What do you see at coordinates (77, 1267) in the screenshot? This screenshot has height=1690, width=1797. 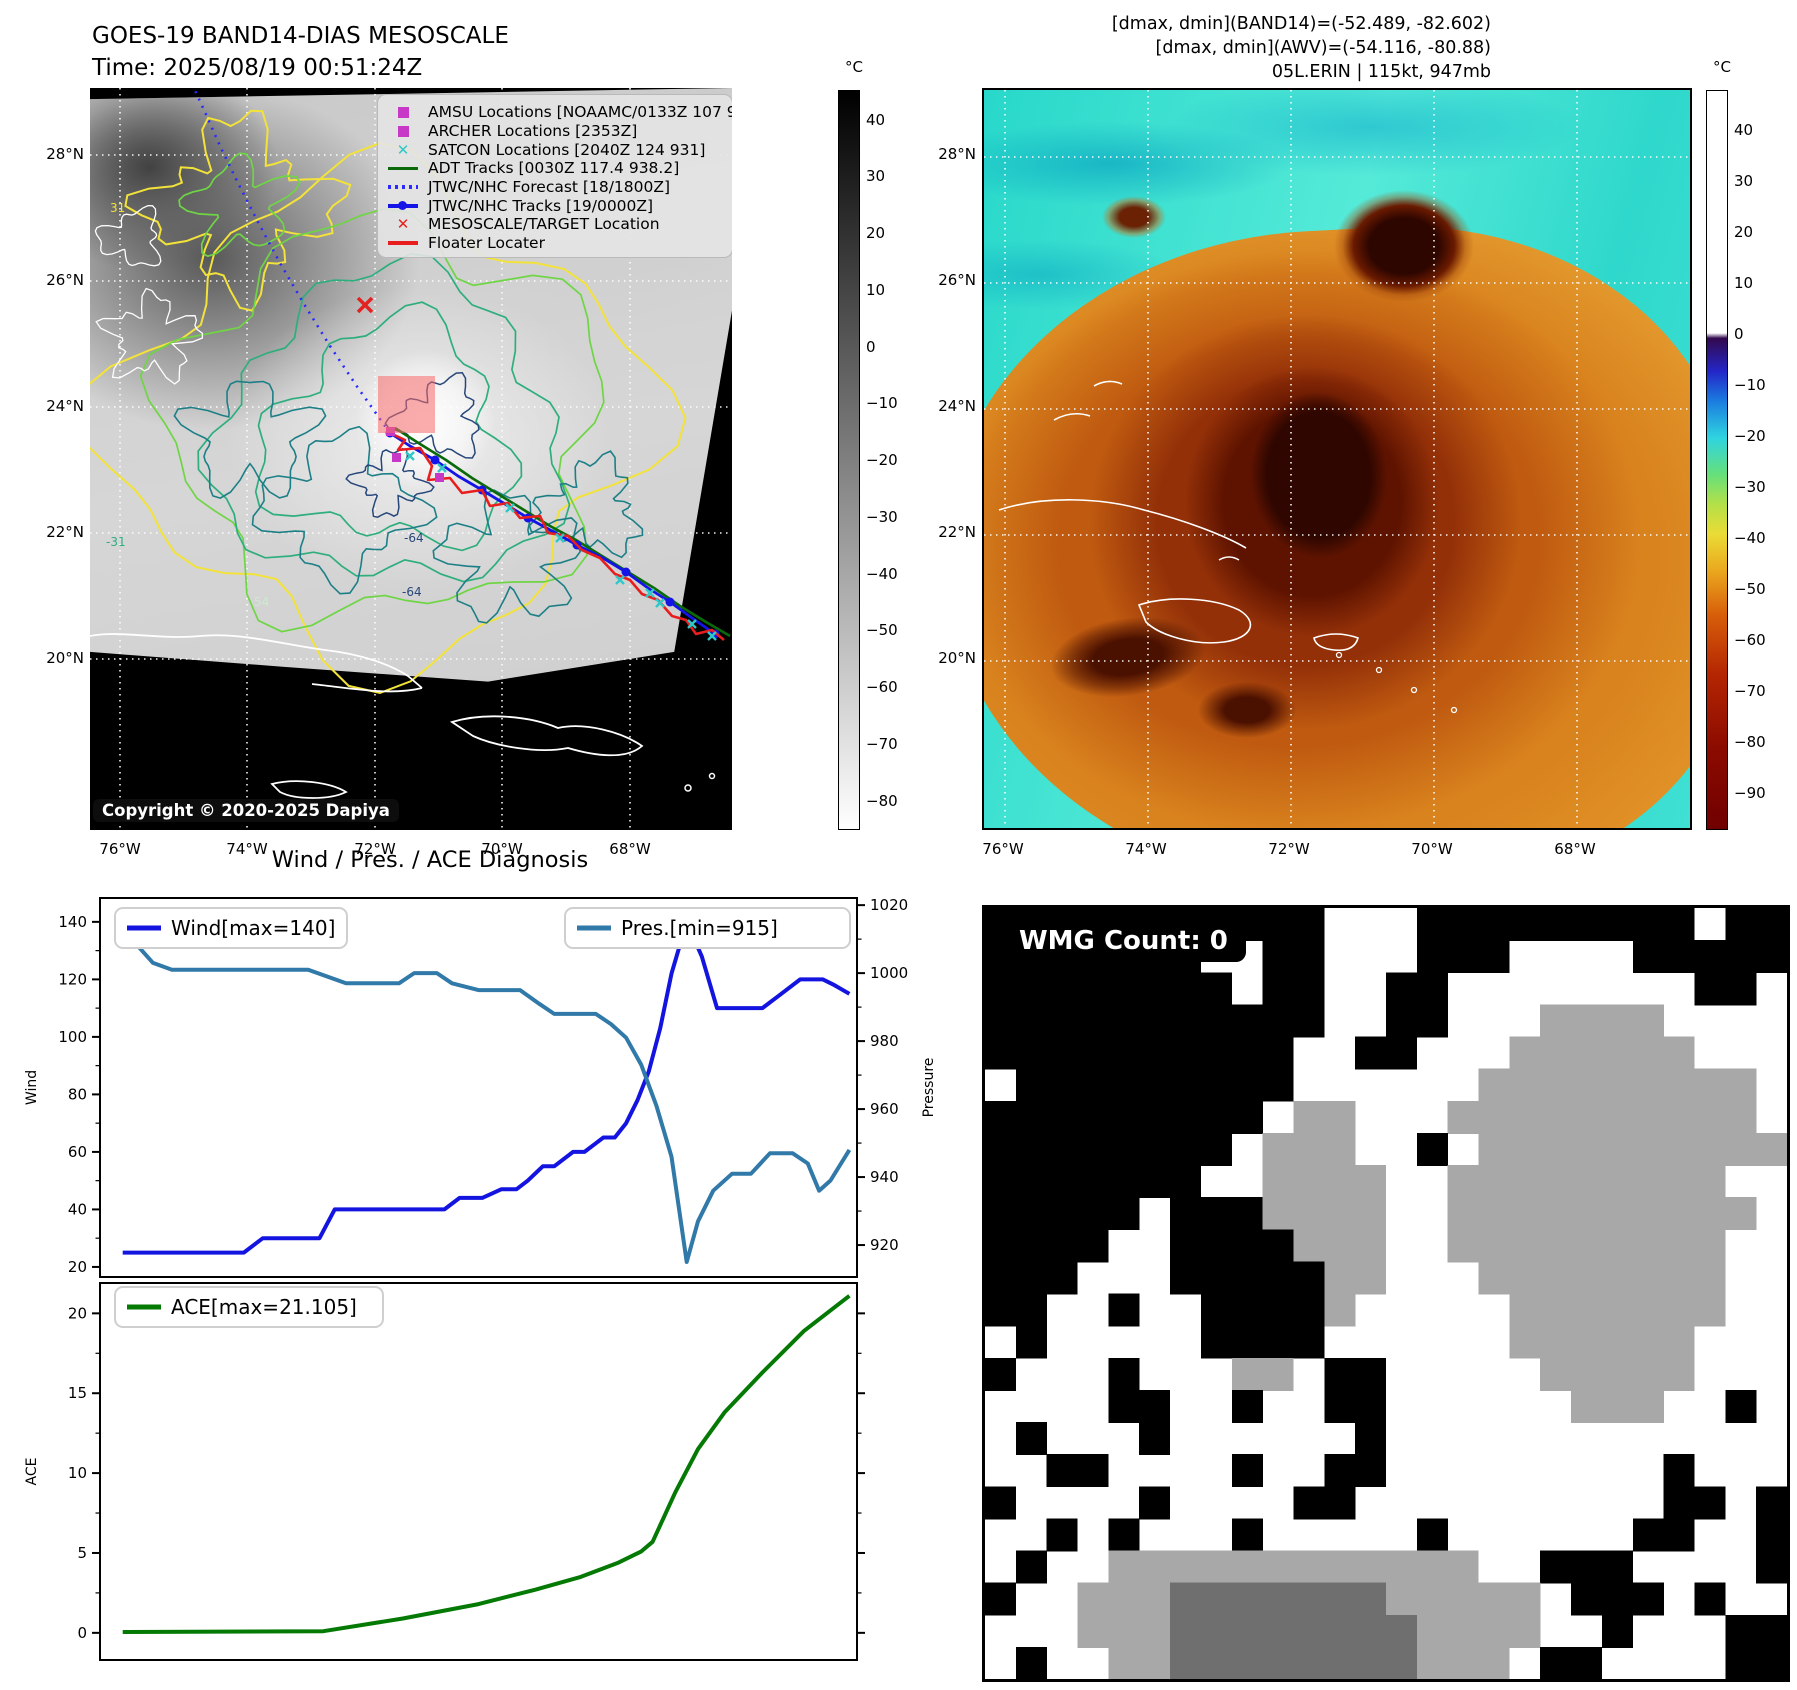 I see `svg-text: 20` at bounding box center [77, 1267].